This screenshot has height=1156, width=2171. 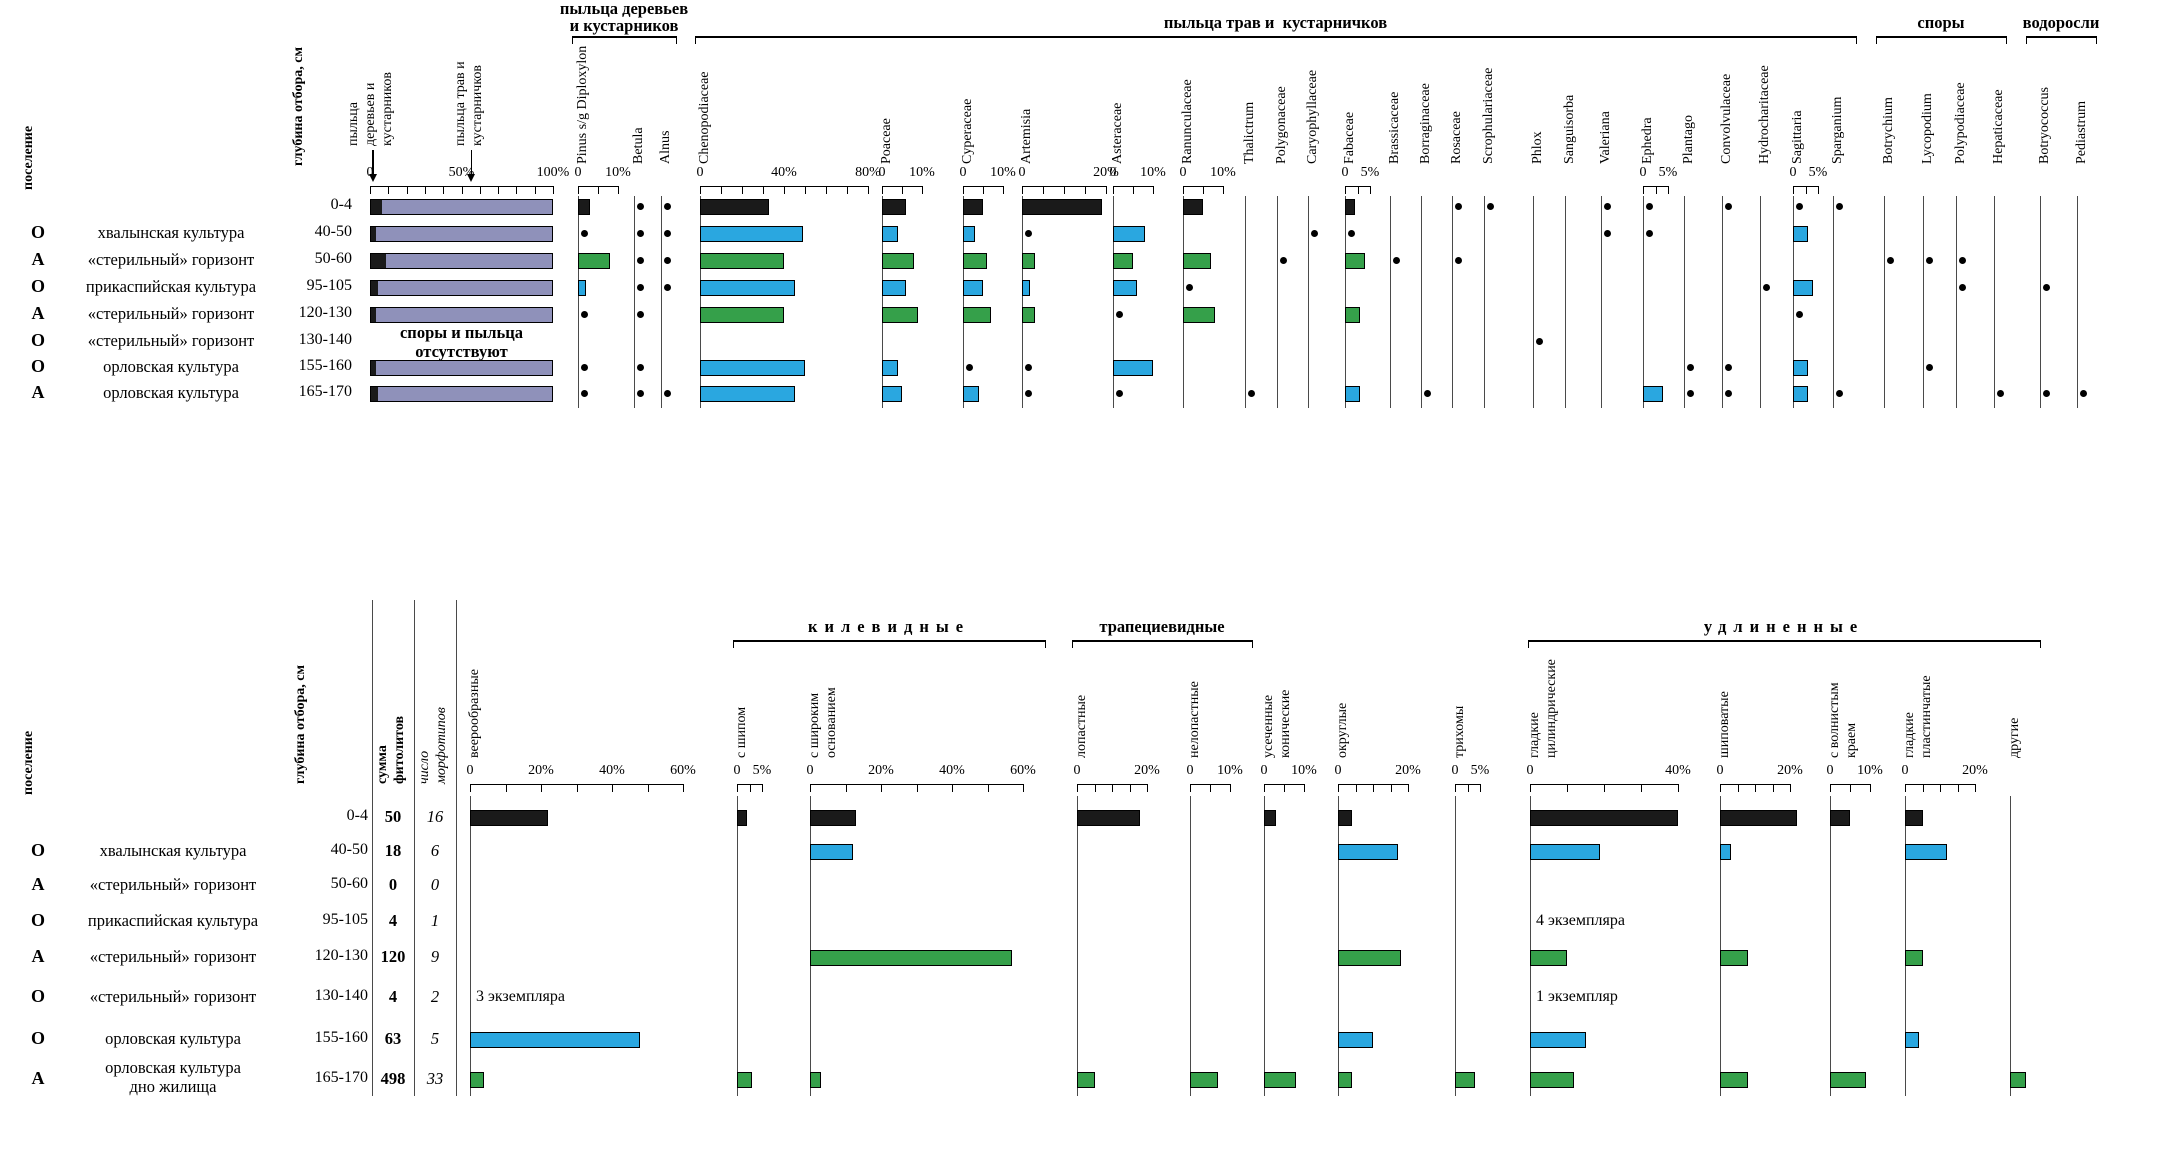 What do you see at coordinates (298, 106) in the screenshot?
I see `depth-column-header: глубина отбора, см` at bounding box center [298, 106].